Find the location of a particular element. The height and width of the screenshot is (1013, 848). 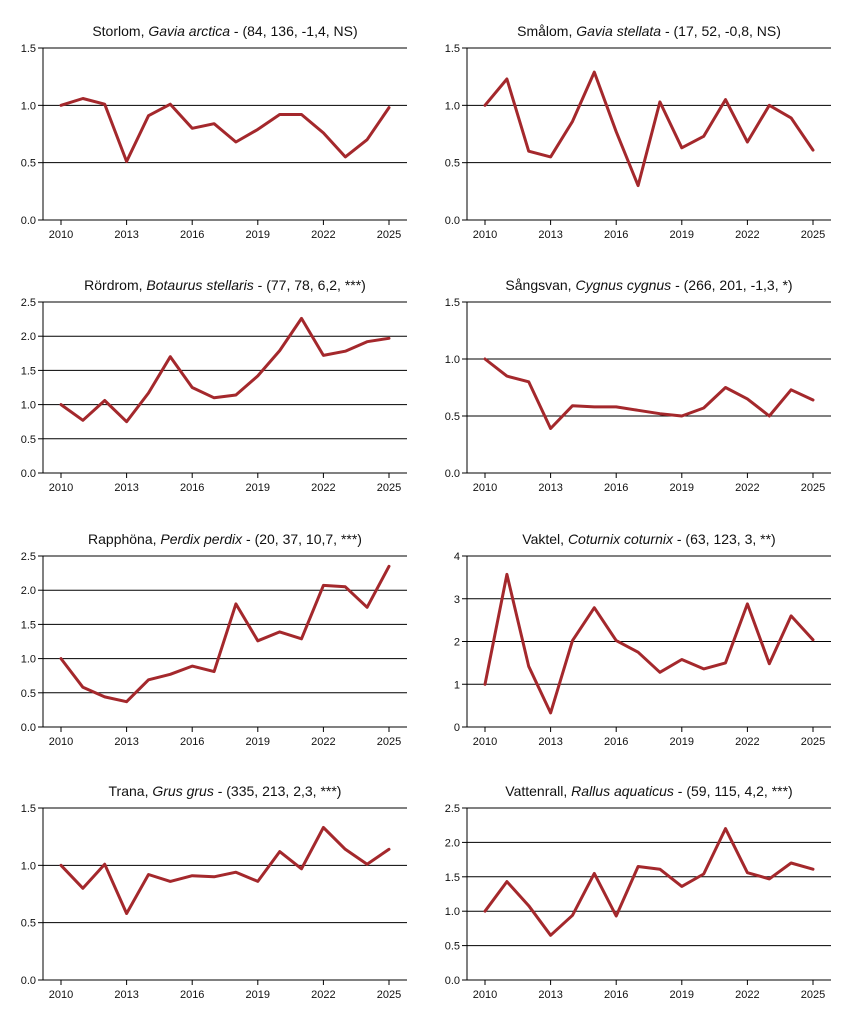

chart-title-latin-name: Cygnus cygnus is located at coordinates (623, 285).